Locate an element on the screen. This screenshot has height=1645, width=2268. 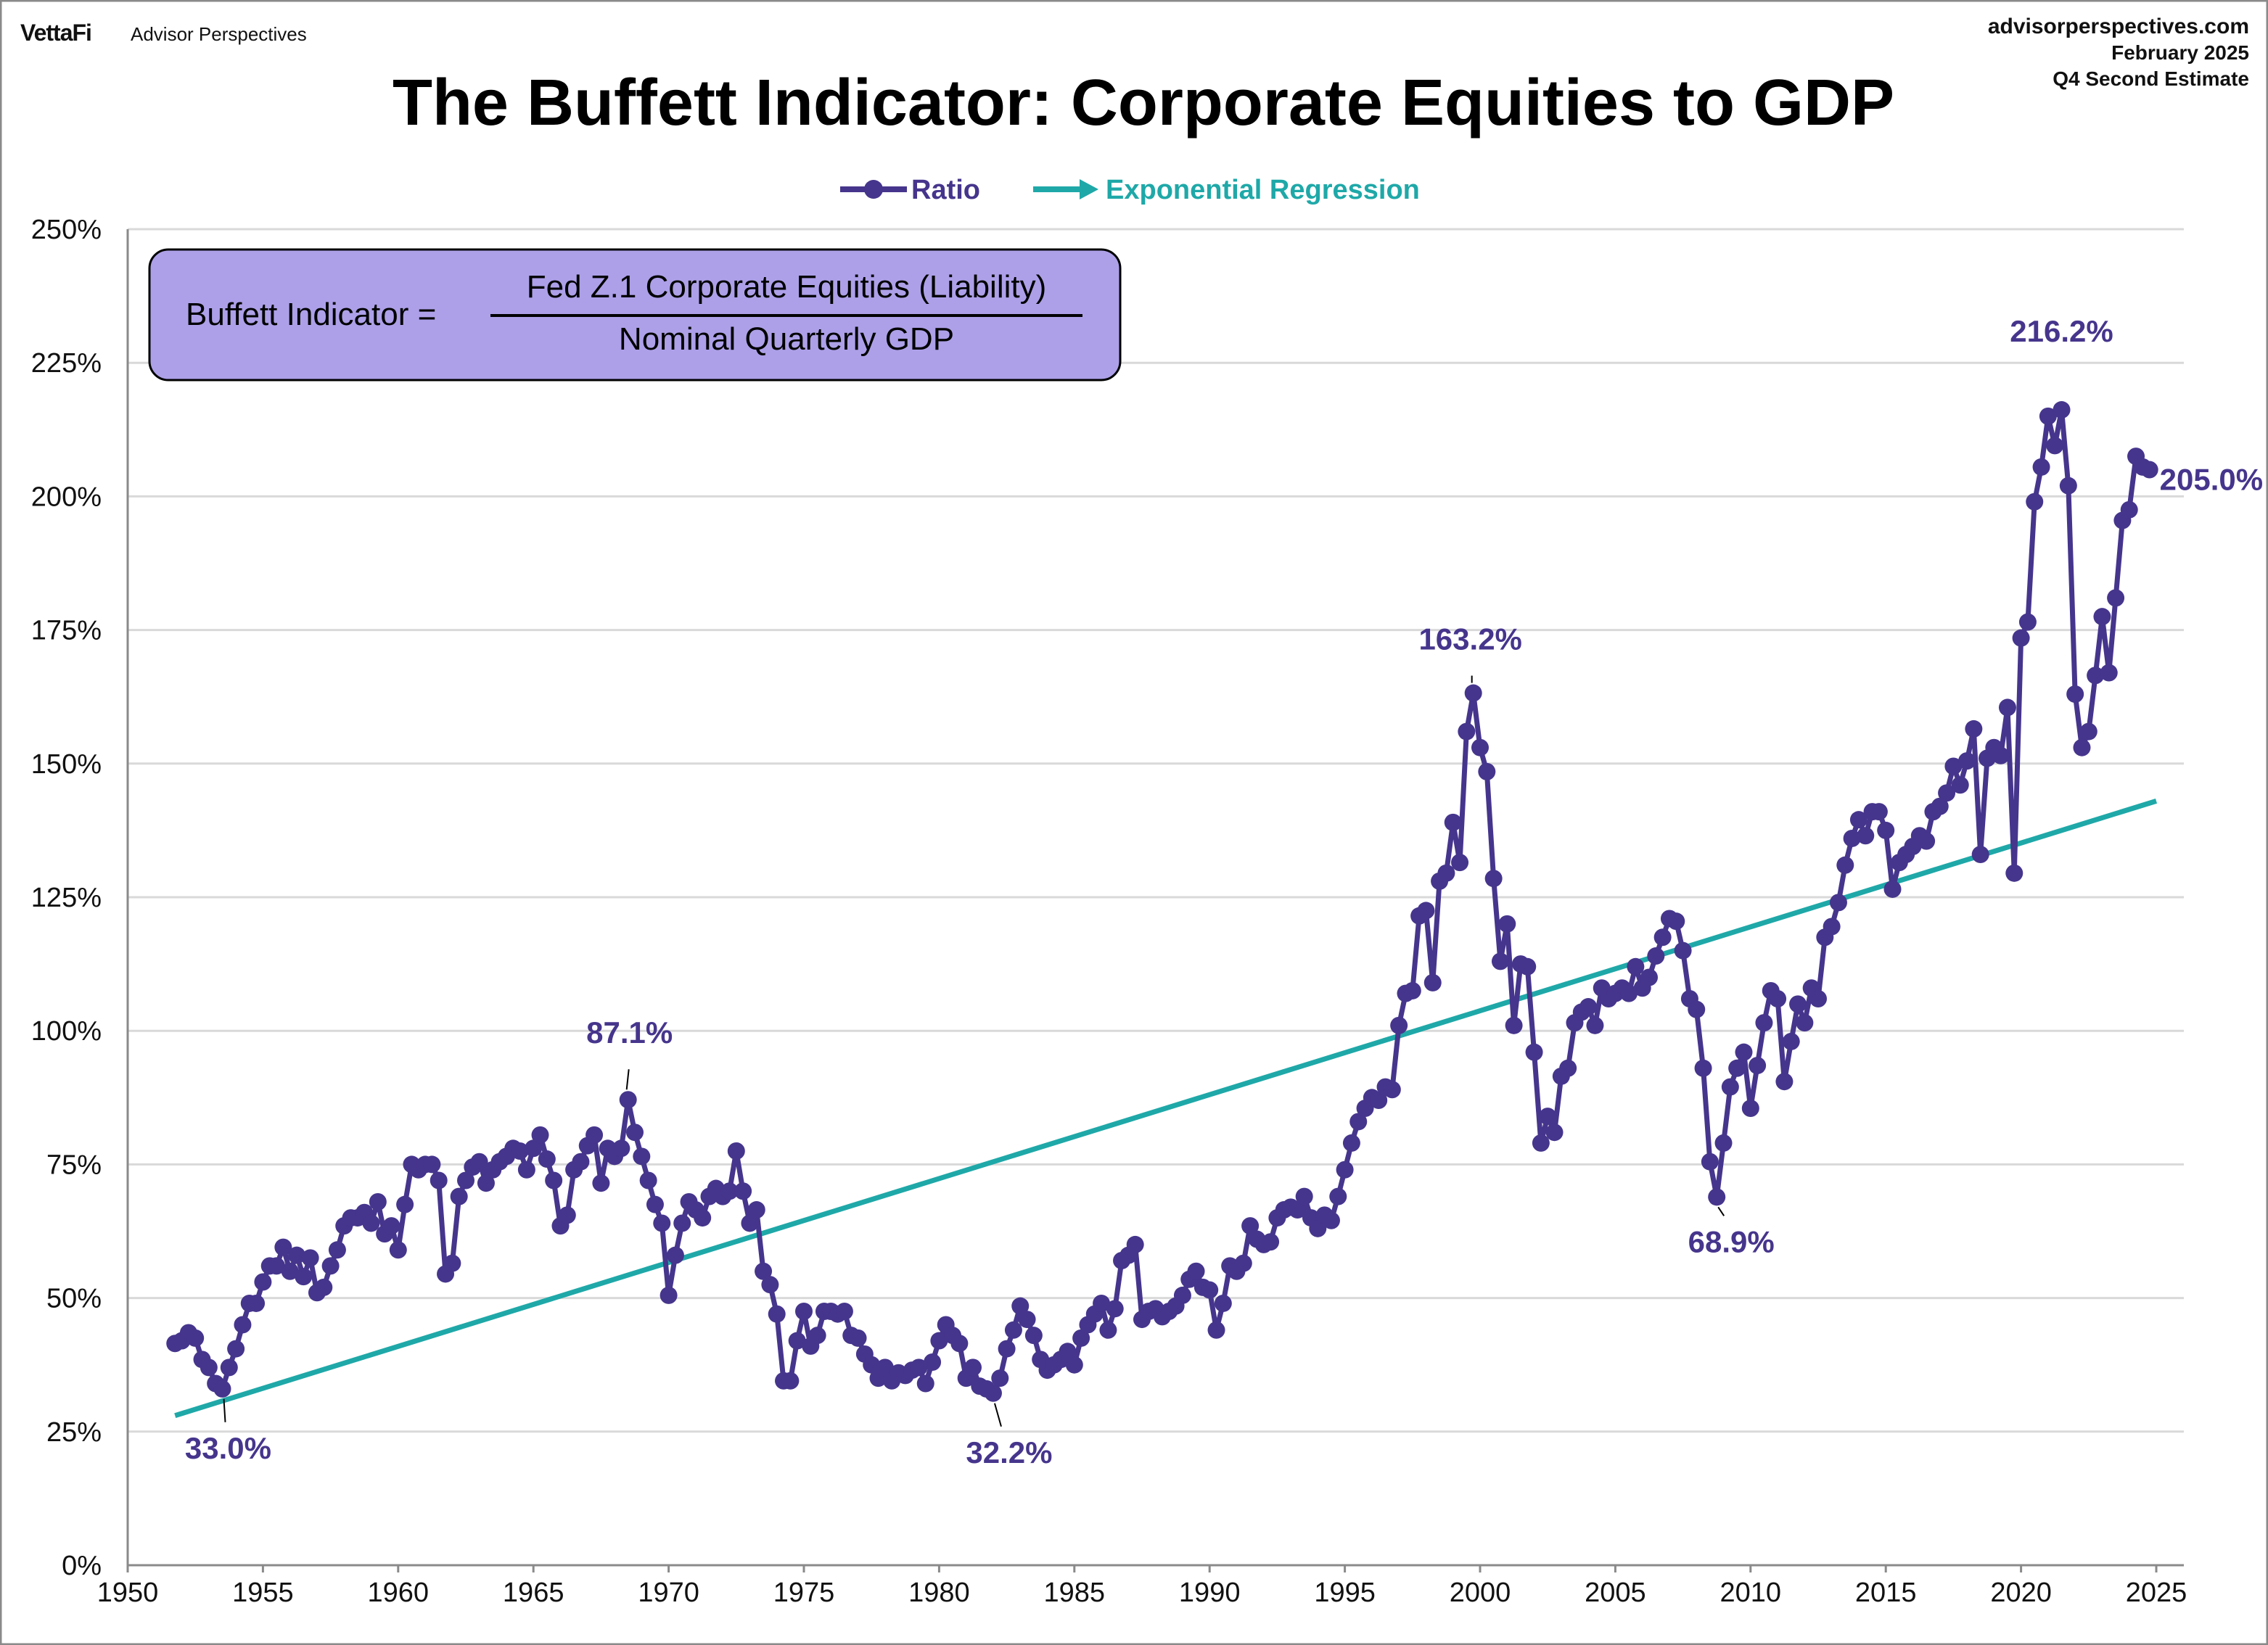
y-tick-label: 100% is located at coordinates (66, 1031).